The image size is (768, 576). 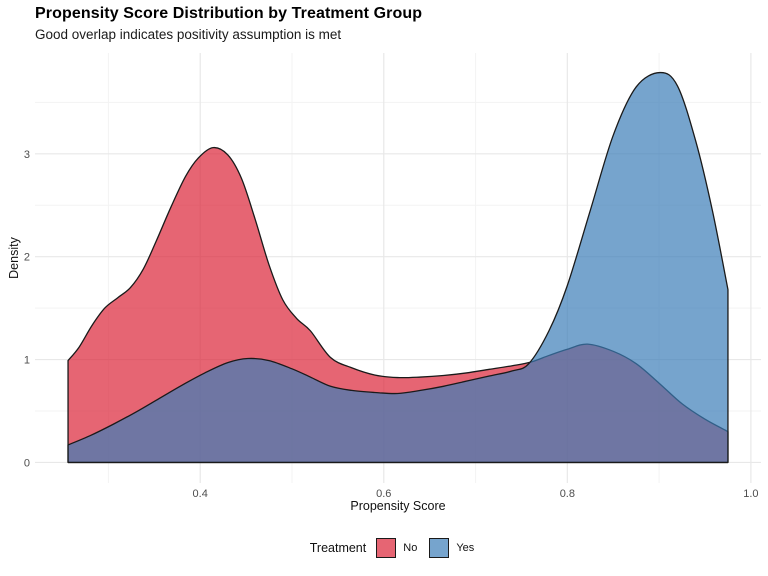 What do you see at coordinates (439, 548) in the screenshot?
I see `legend-swatch-yes` at bounding box center [439, 548].